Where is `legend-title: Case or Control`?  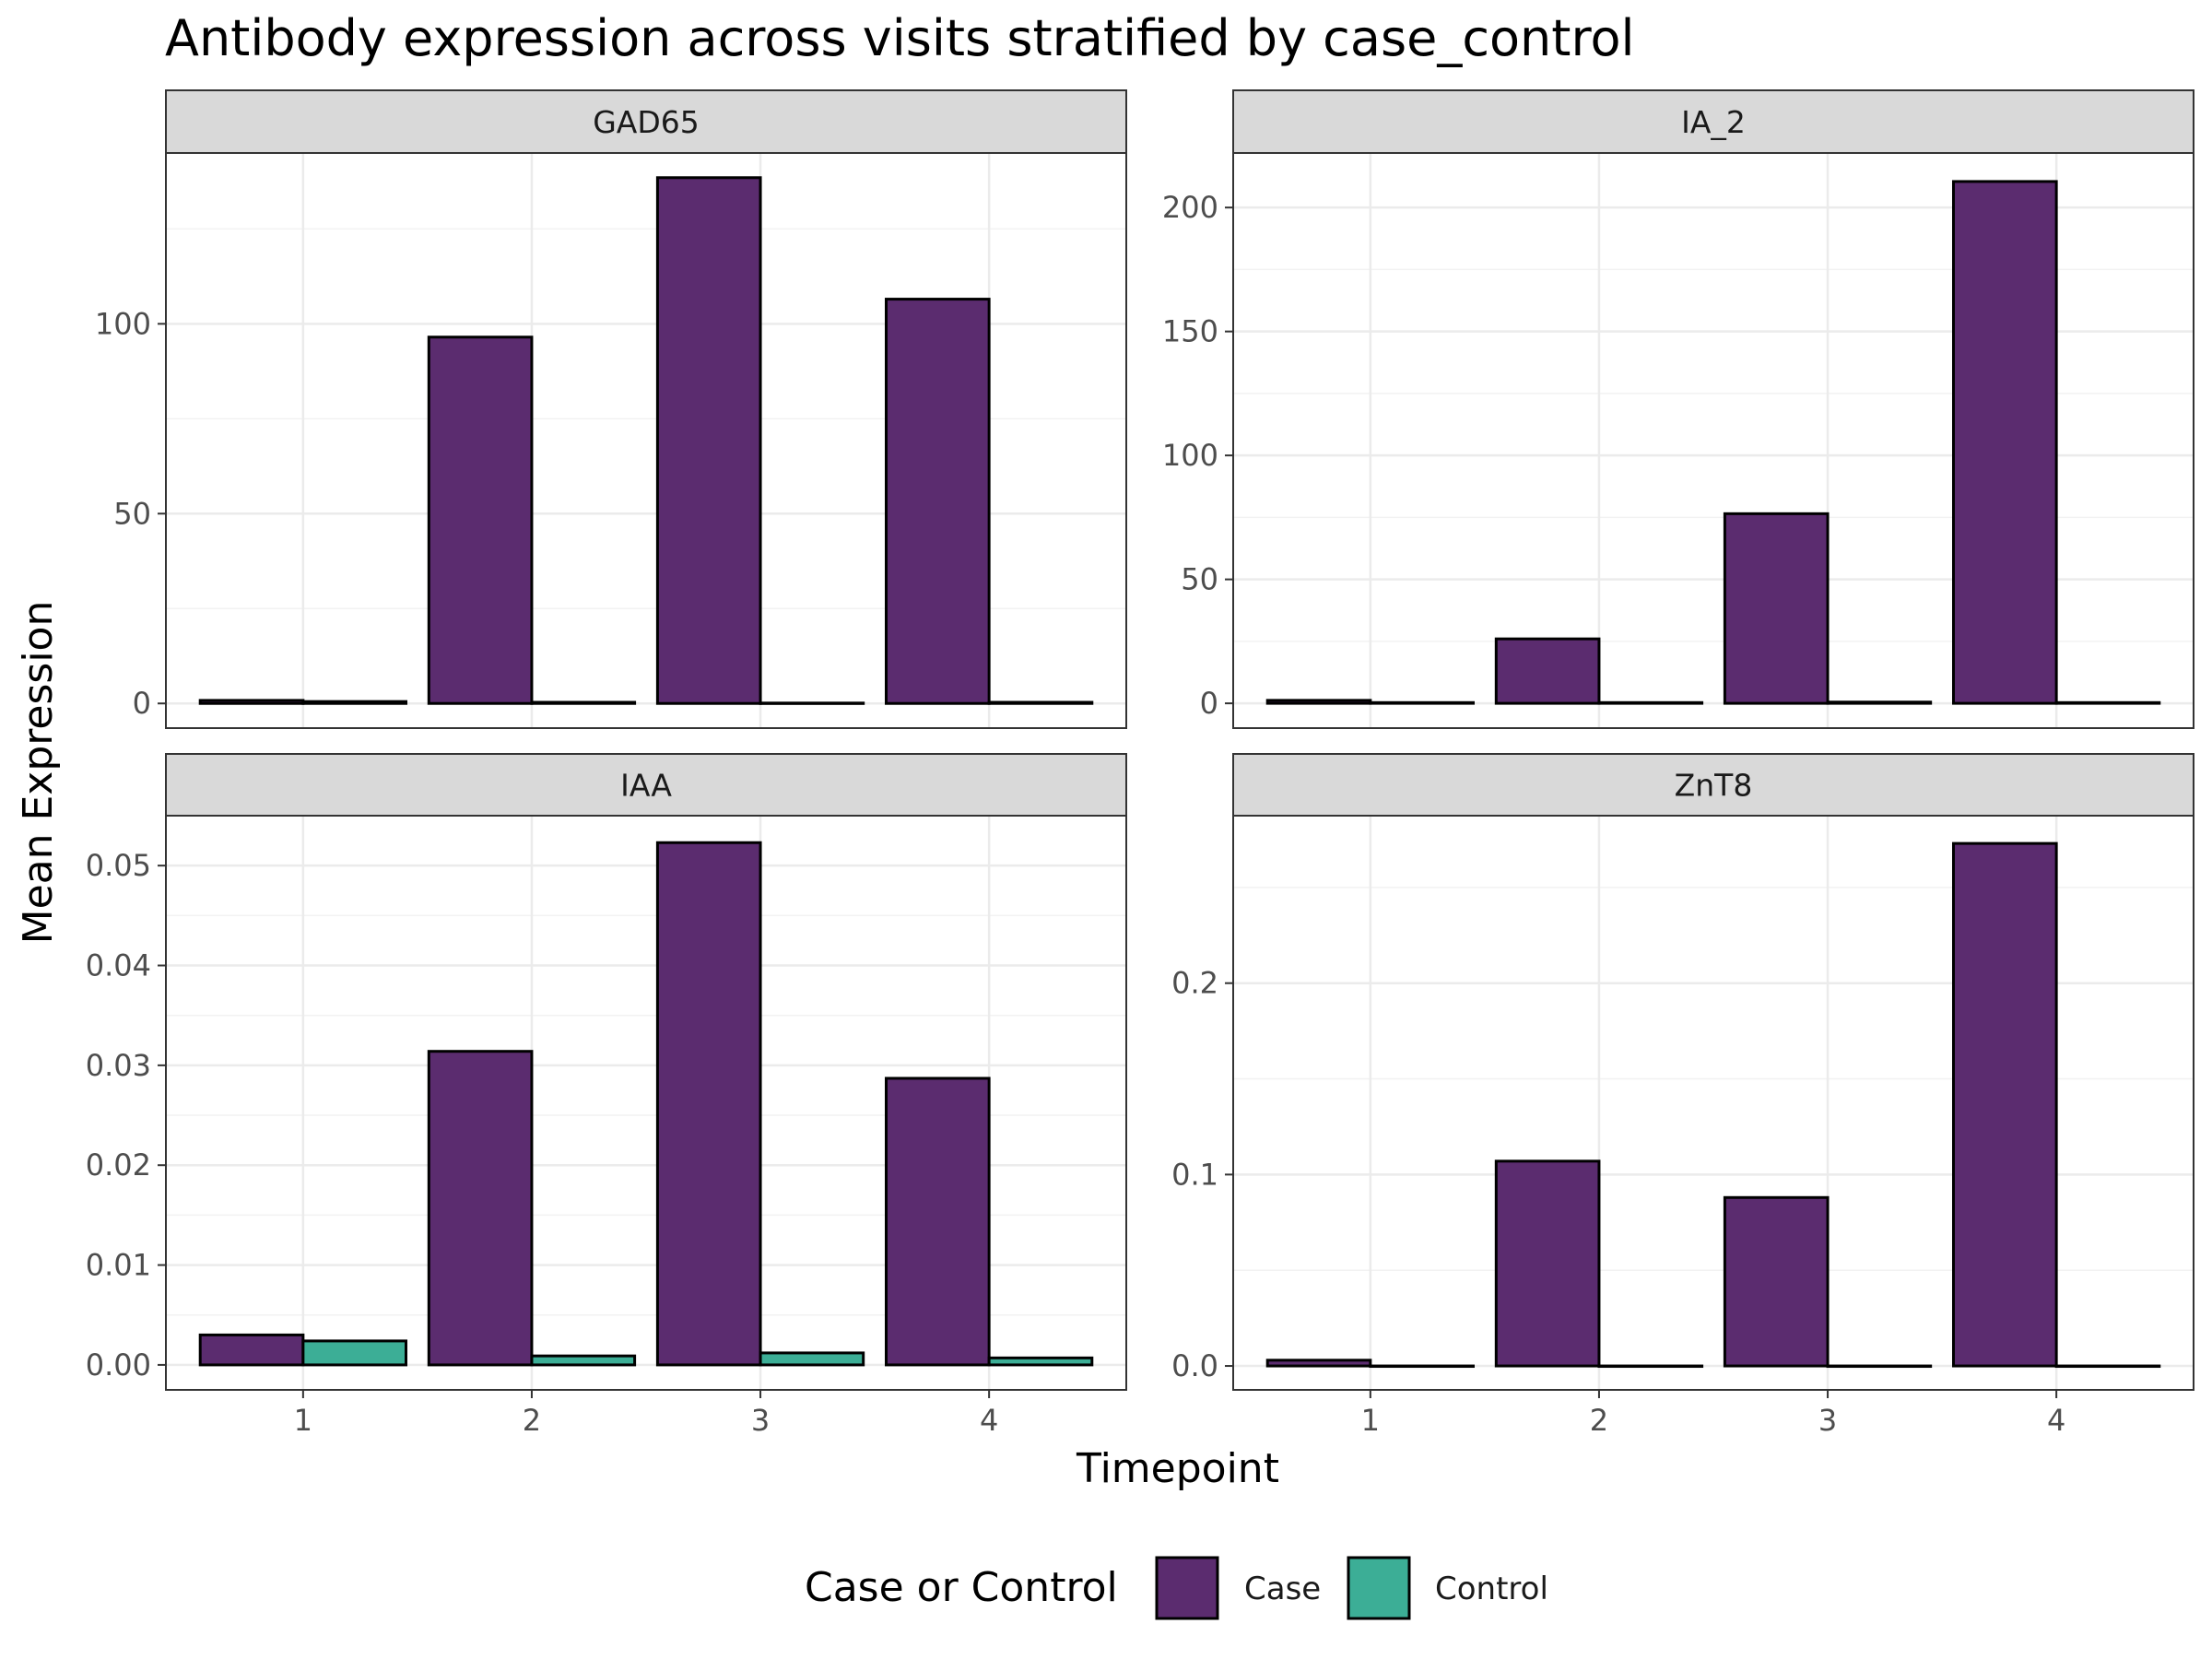
legend-title: Case or Control is located at coordinates (961, 1587).